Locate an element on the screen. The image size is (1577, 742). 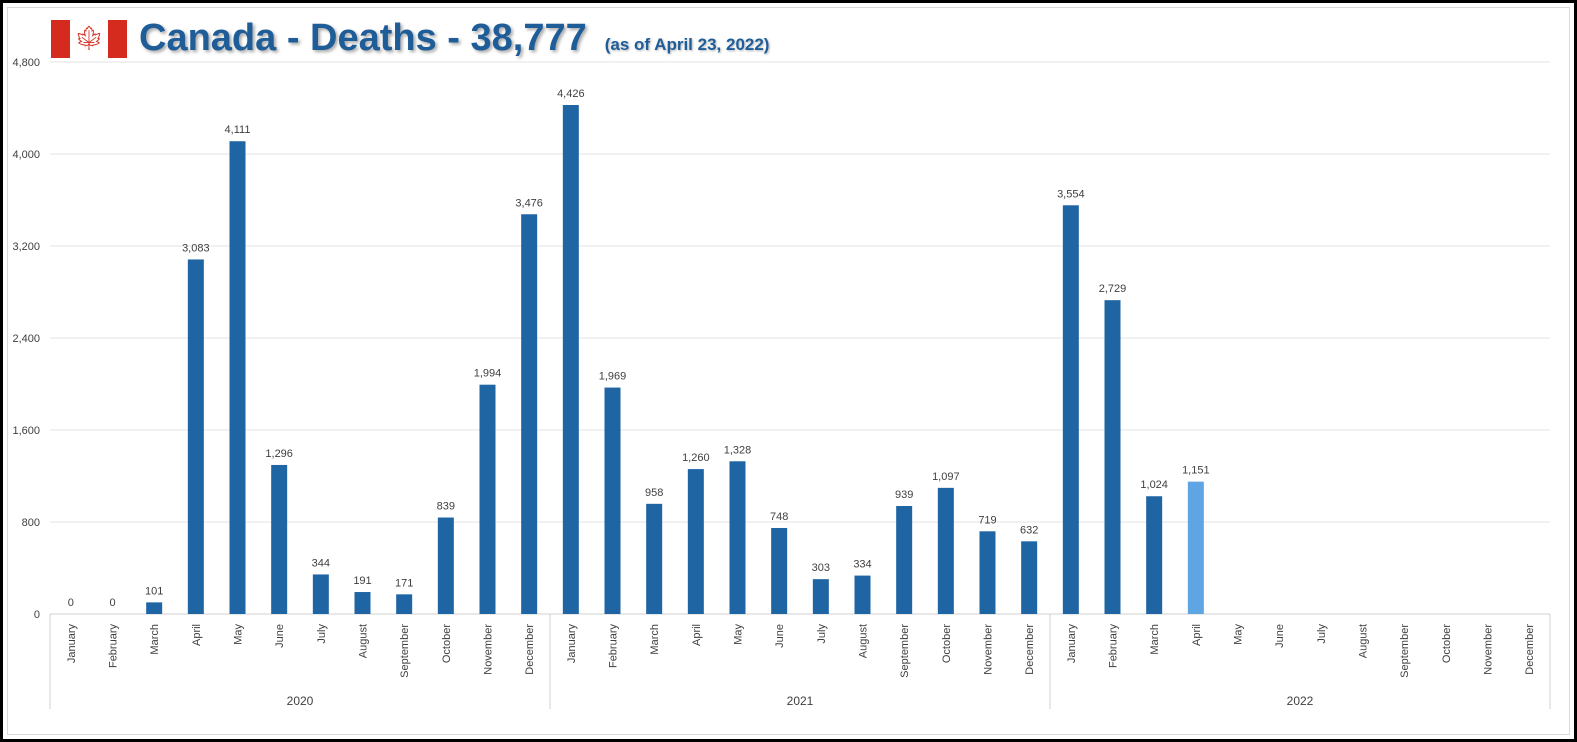
data-label: 1,994 is located at coordinates (488, 374).